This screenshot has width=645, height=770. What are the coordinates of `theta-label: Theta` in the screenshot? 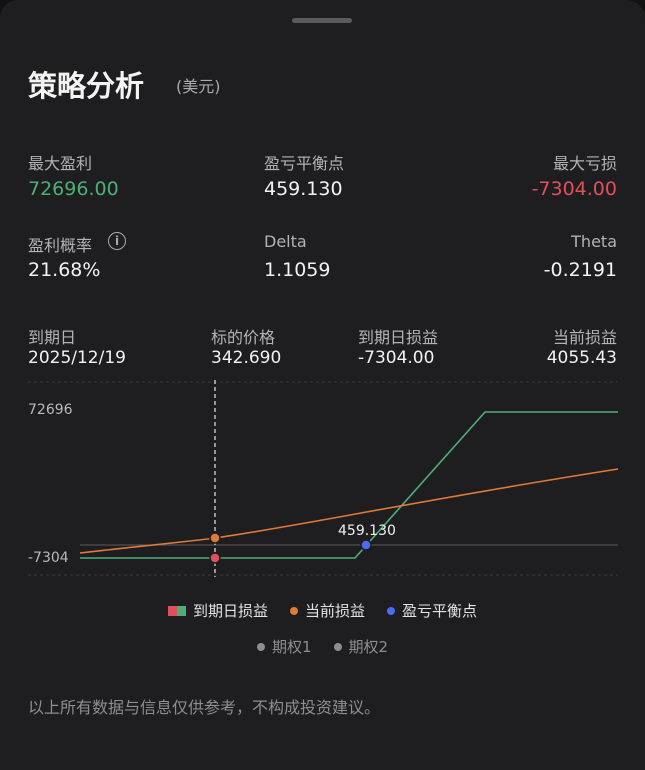 It's located at (594, 241).